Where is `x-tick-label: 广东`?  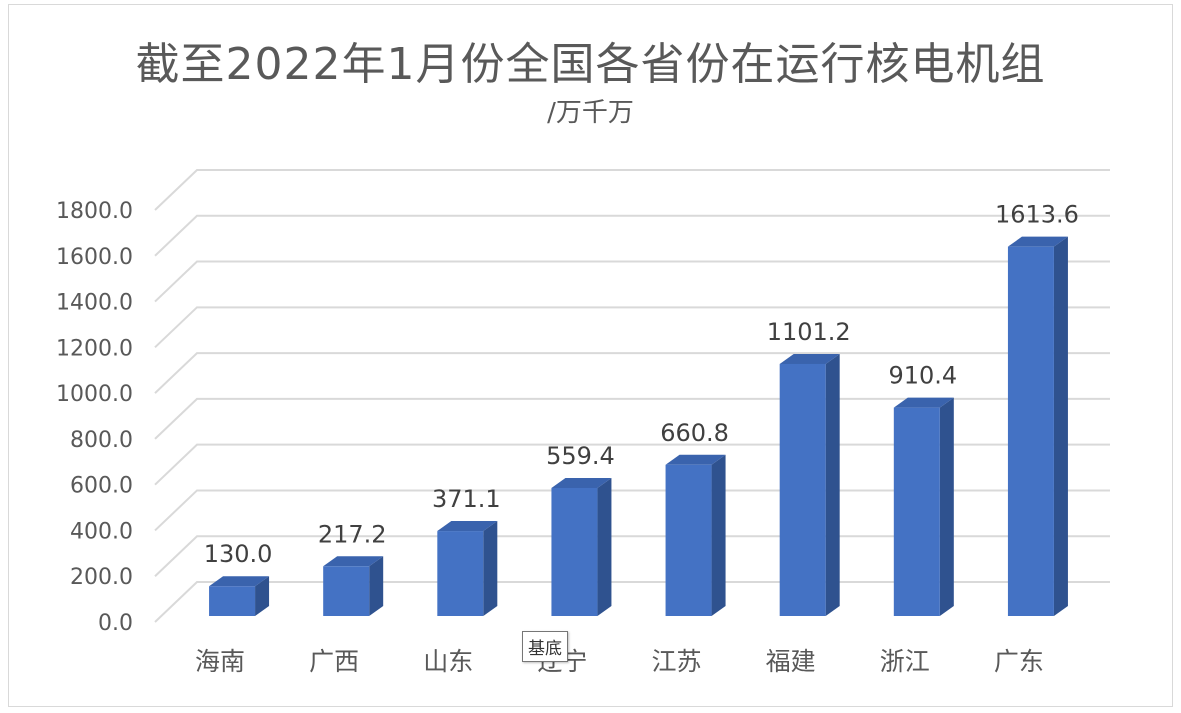 x-tick-label: 广东 is located at coordinates (1019, 661).